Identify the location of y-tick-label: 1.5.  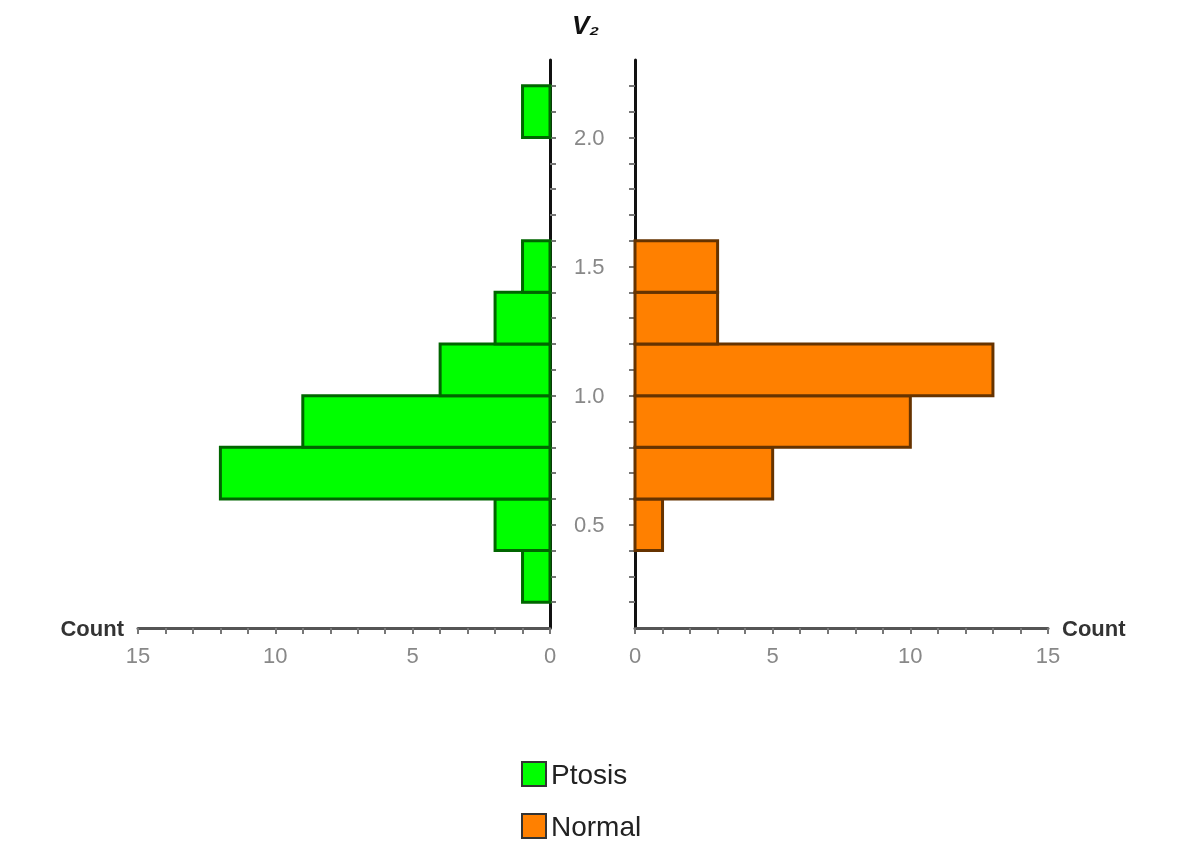
(589, 267).